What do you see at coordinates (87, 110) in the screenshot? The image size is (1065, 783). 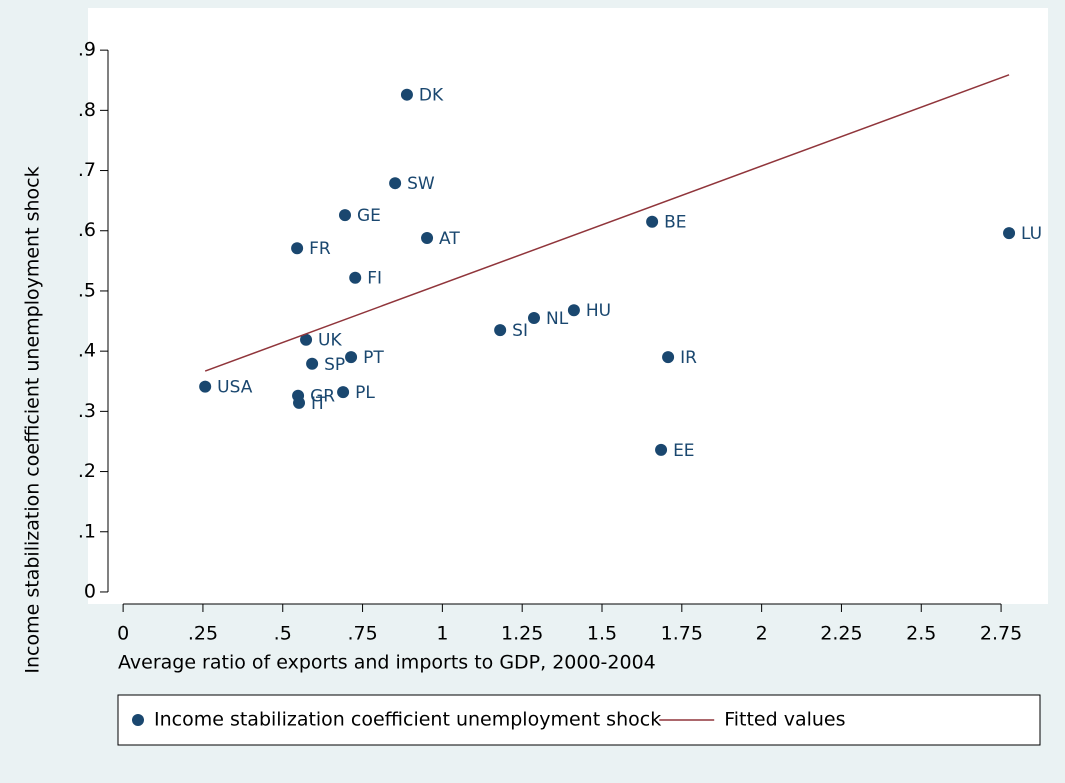 I see `y-tick-label: .8` at bounding box center [87, 110].